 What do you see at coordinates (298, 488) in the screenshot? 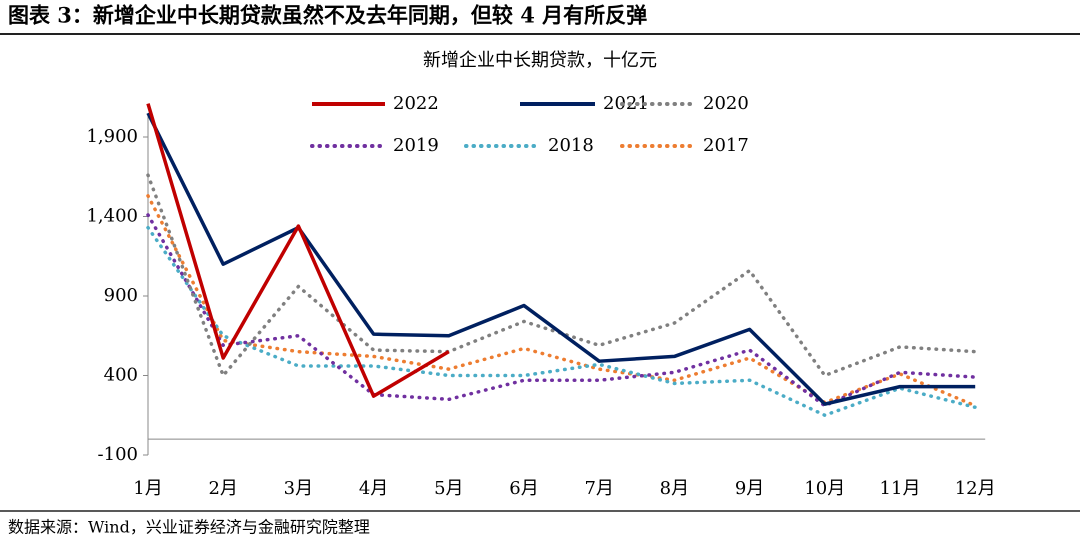
I see `x-tick-label: 3月` at bounding box center [298, 488].